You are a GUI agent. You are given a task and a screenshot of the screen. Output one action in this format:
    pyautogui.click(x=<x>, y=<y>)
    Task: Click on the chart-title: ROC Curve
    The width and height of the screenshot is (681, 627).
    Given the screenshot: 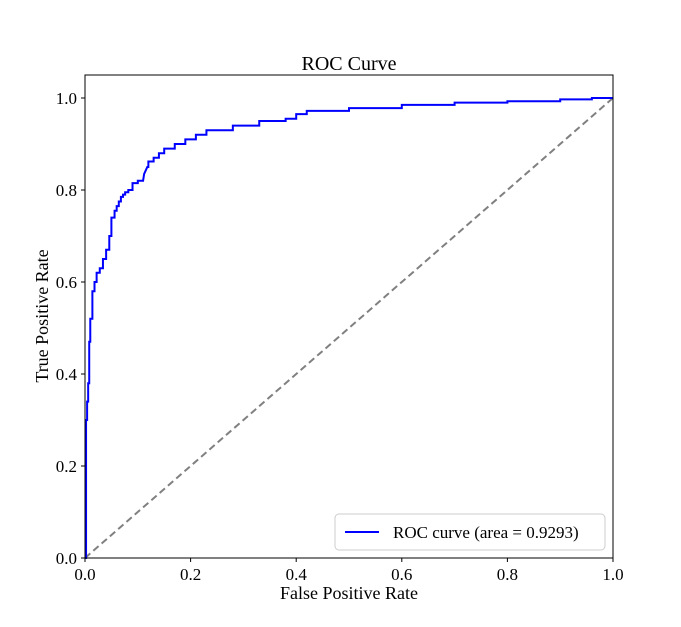 What is the action you would take?
    pyautogui.click(x=349, y=64)
    